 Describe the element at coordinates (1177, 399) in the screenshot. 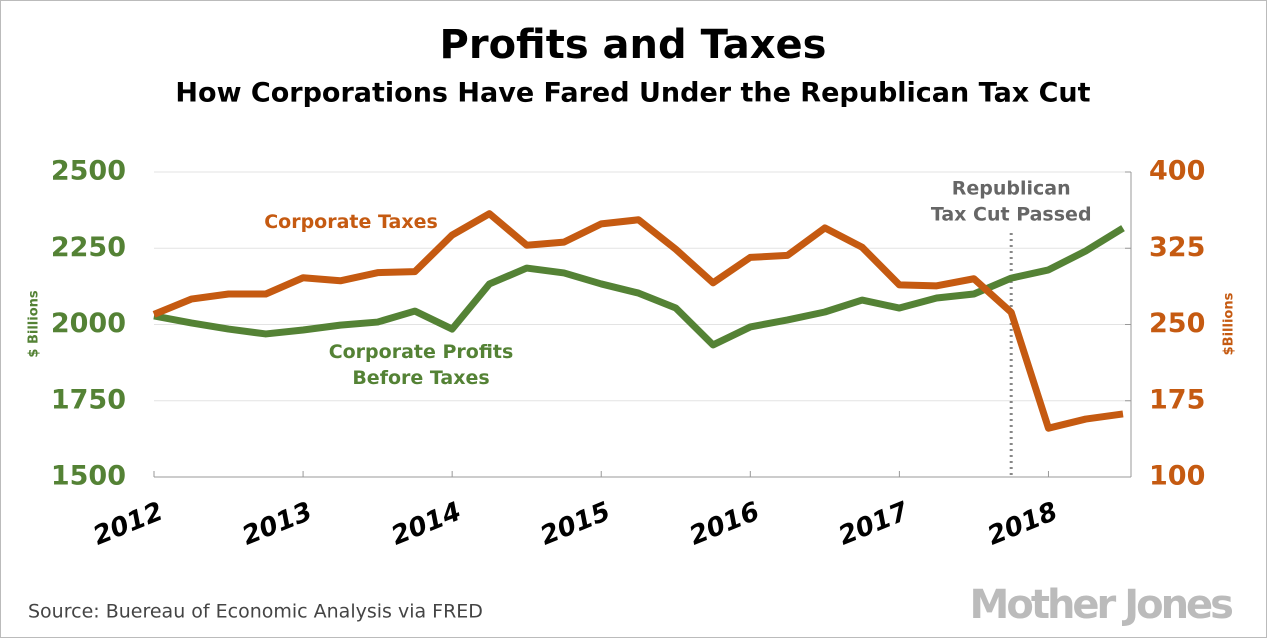

I see `y2-tick-label: 175` at that location.